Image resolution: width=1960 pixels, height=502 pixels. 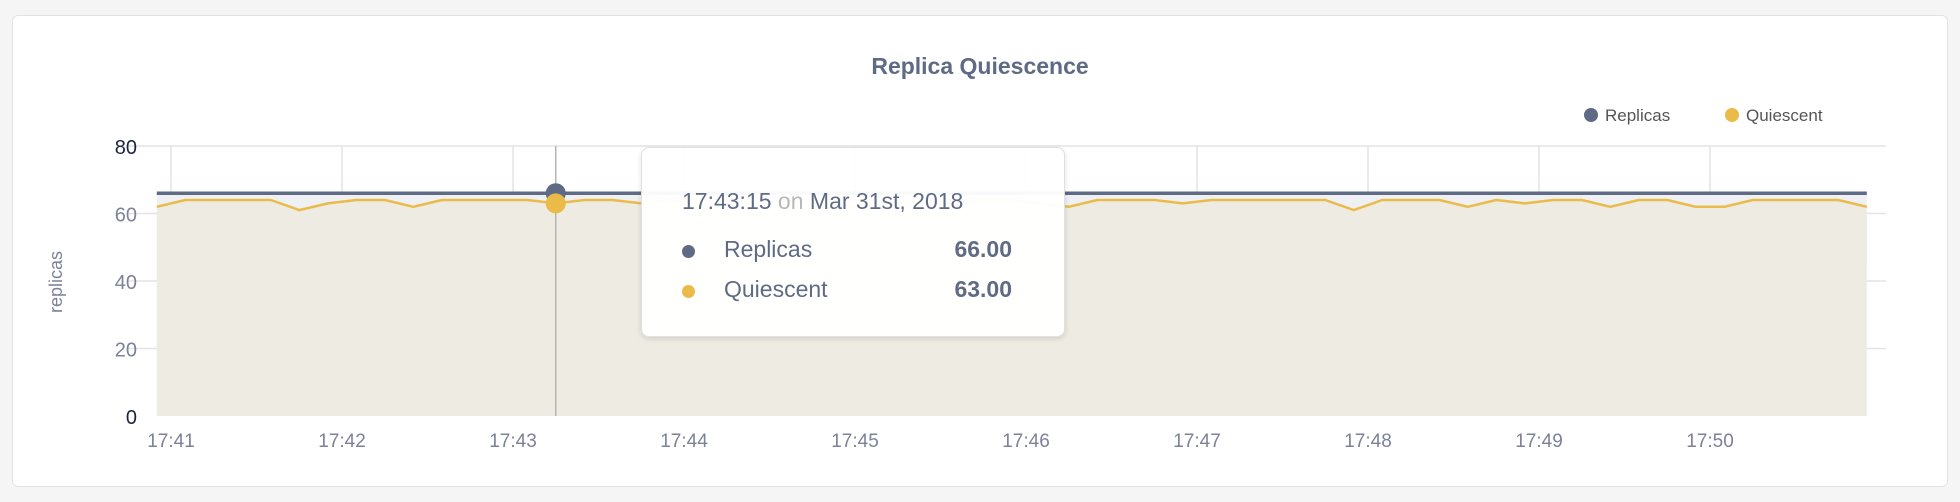 I want to click on tooltip-dot-quiescent, so click(x=688, y=291).